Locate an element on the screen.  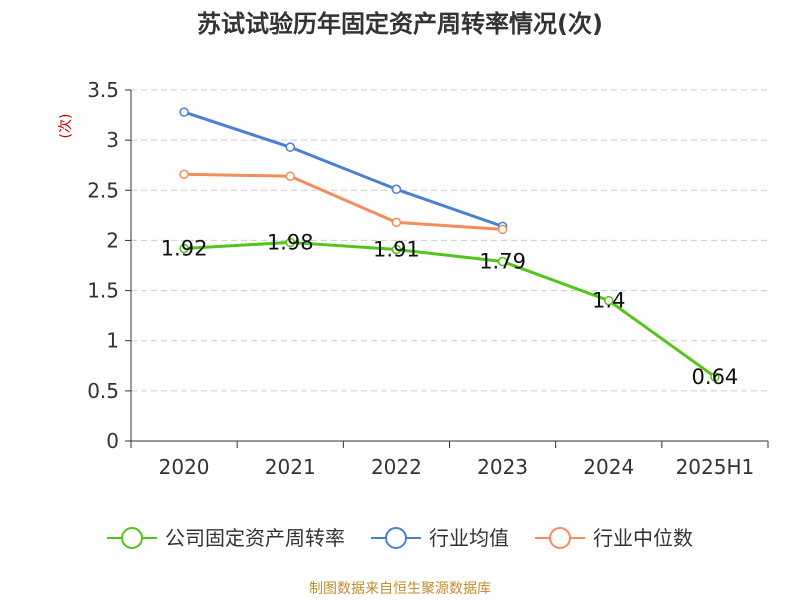
x-tick-label: 2023 is located at coordinates (502, 467).